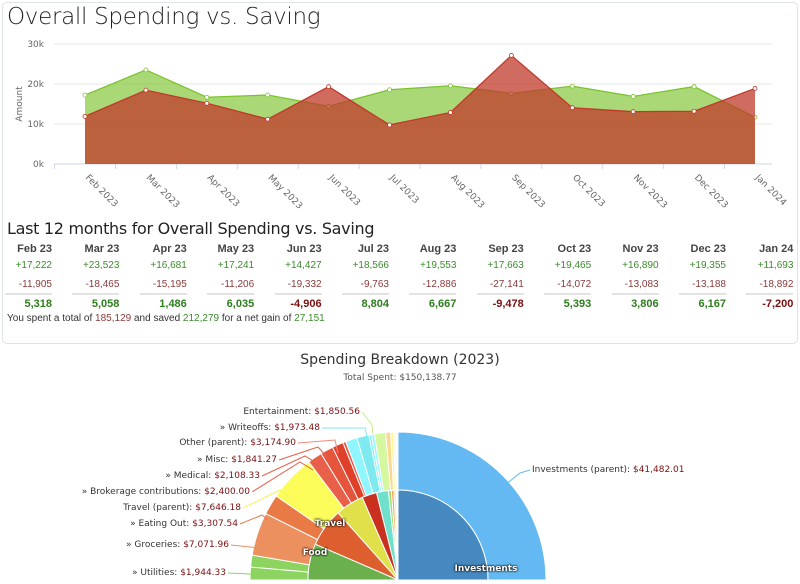 This screenshot has width=800, height=584. Describe the element at coordinates (438, 249) in the screenshot. I see `month-header: Aug 23` at that location.